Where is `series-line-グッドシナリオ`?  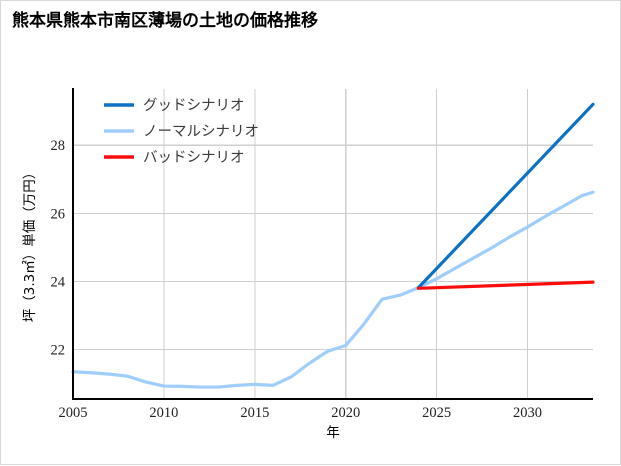 series-line-グッドシナリオ is located at coordinates (505, 196).